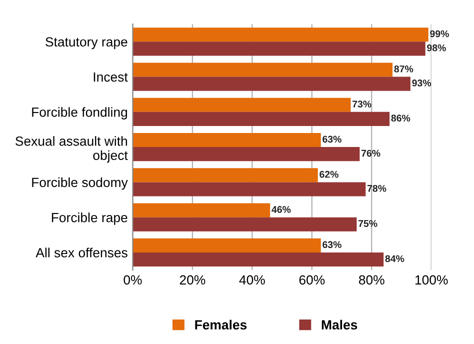 Image resolution: width=474 pixels, height=344 pixels. Describe the element at coordinates (82, 253) in the screenshot. I see `y-tick-label: All sex offenses` at that location.